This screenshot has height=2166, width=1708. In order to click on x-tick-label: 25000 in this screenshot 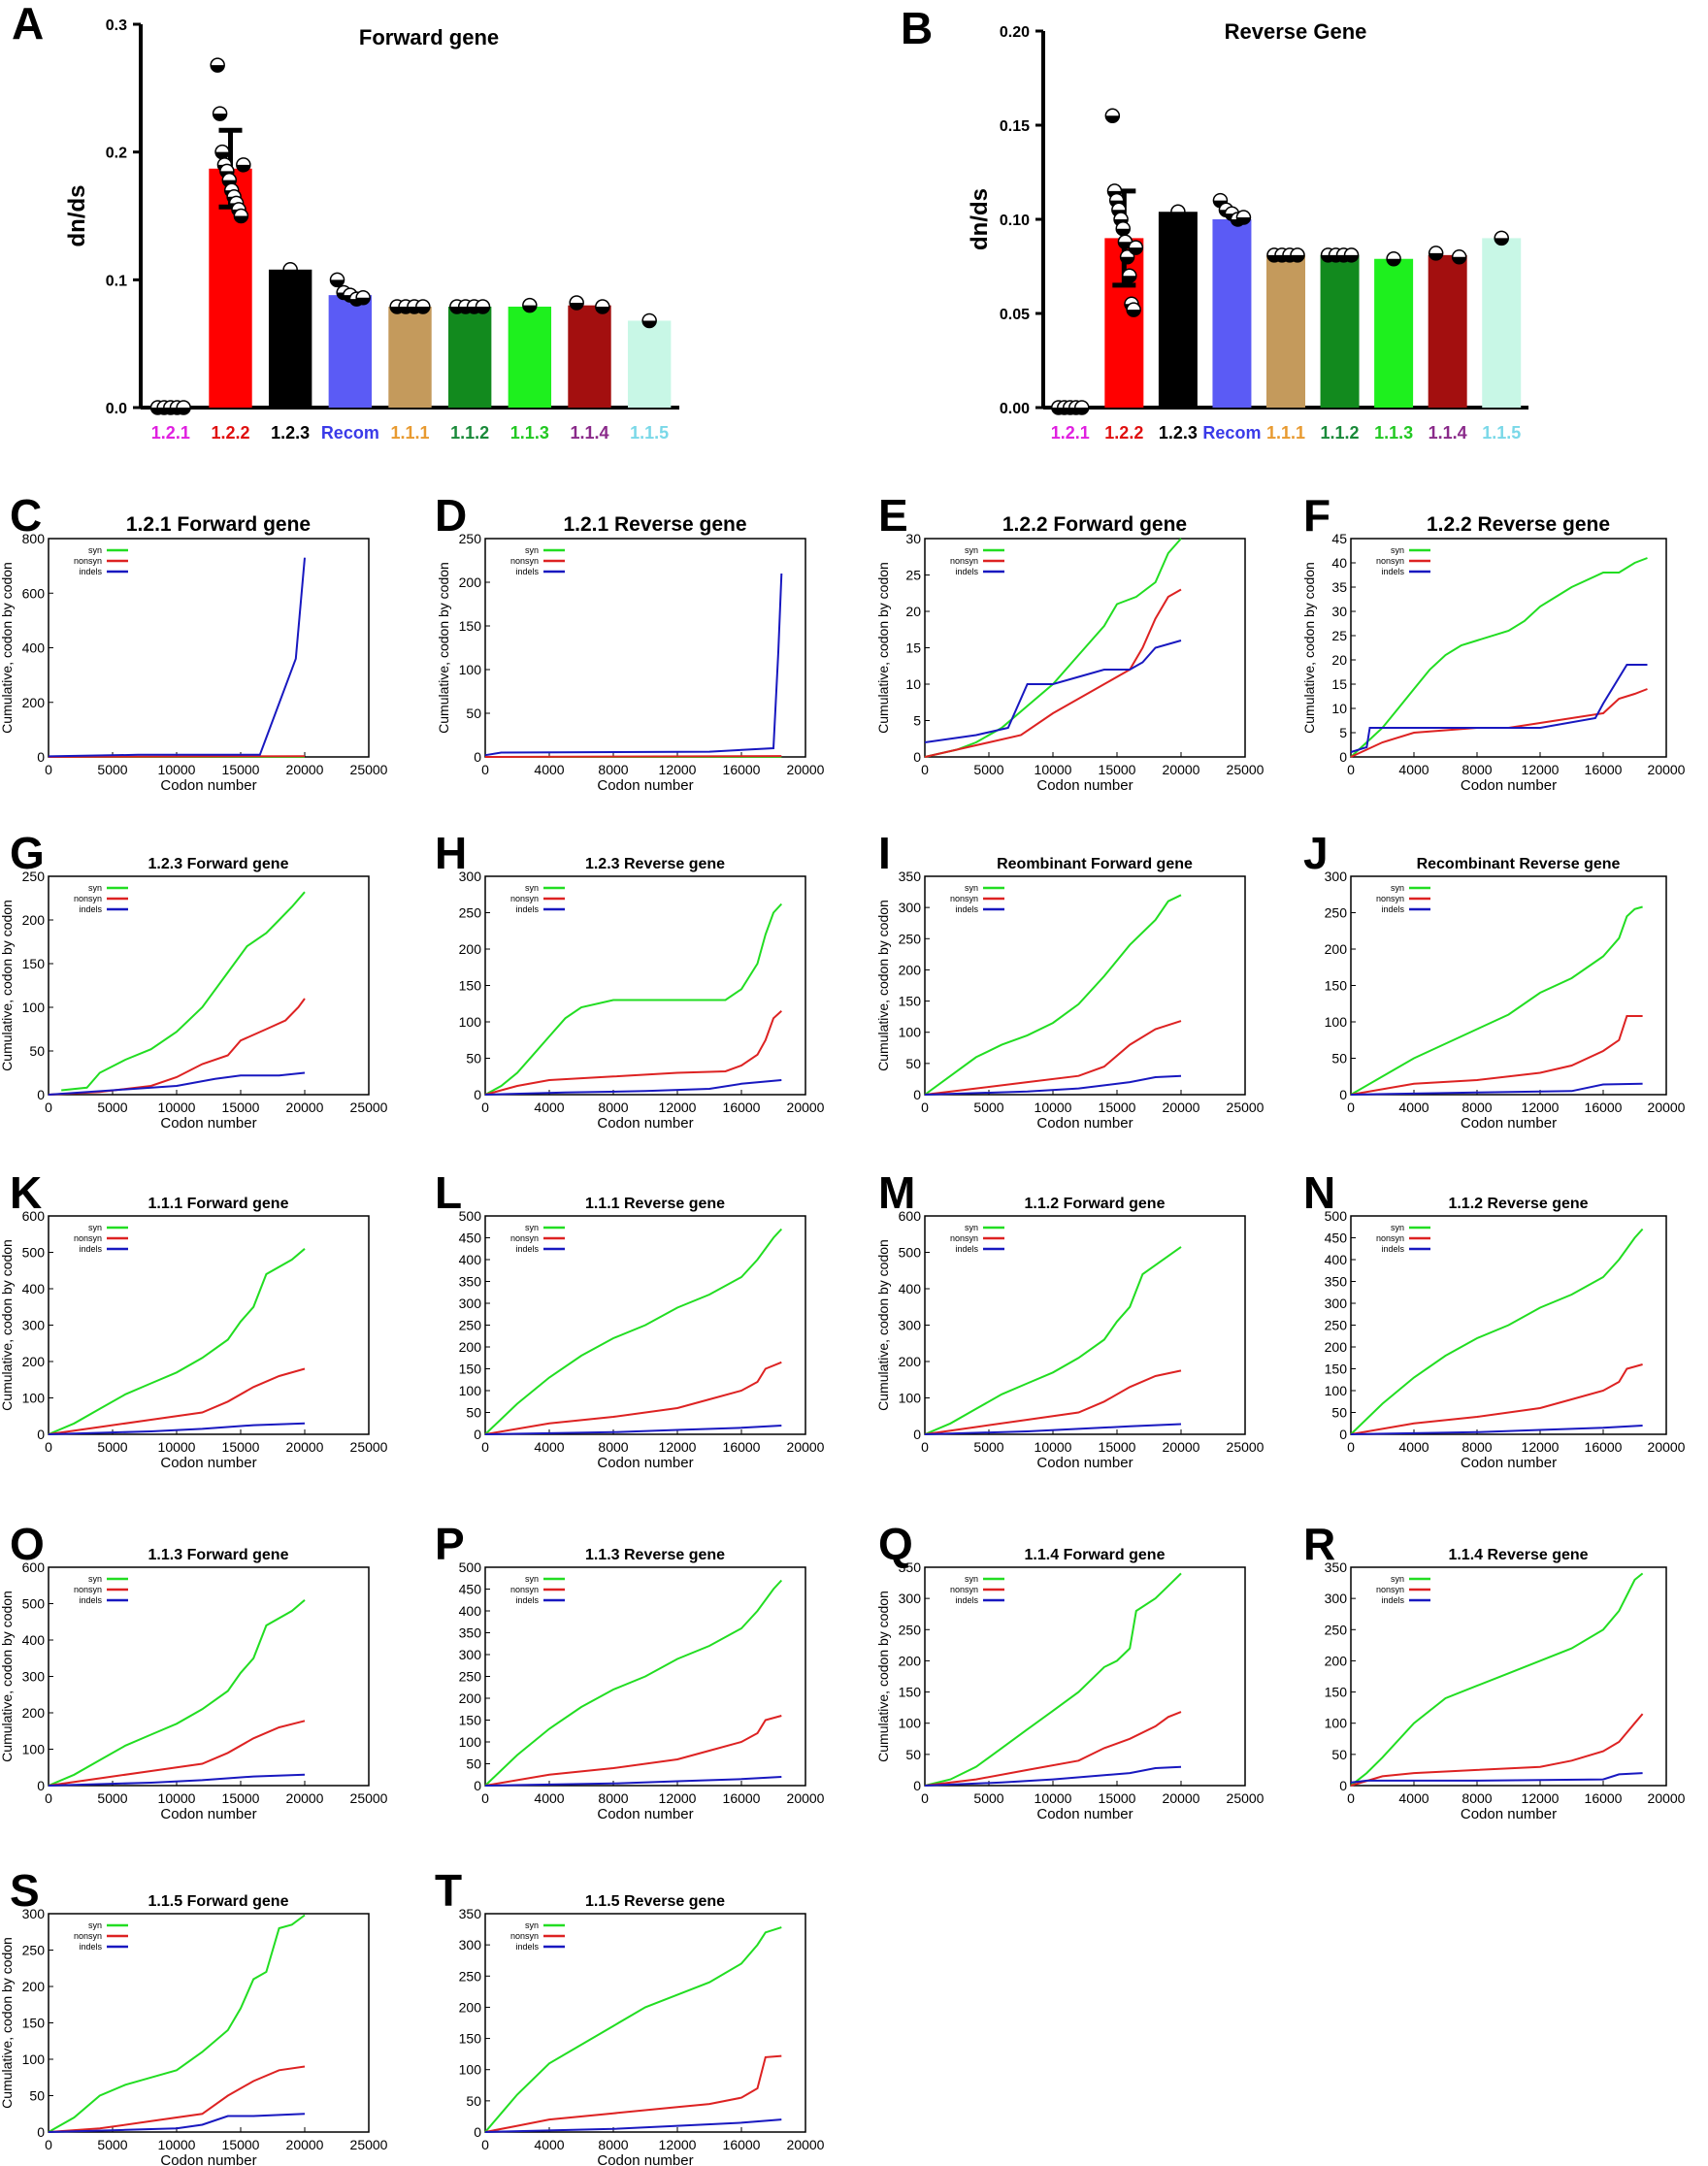, I will do `click(369, 1798)`.